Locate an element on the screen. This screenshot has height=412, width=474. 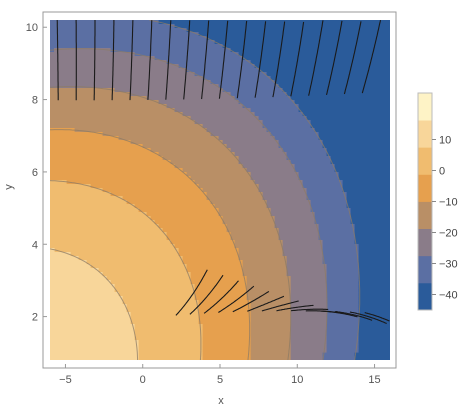
y-tick-label: 4 is located at coordinates (35, 245).